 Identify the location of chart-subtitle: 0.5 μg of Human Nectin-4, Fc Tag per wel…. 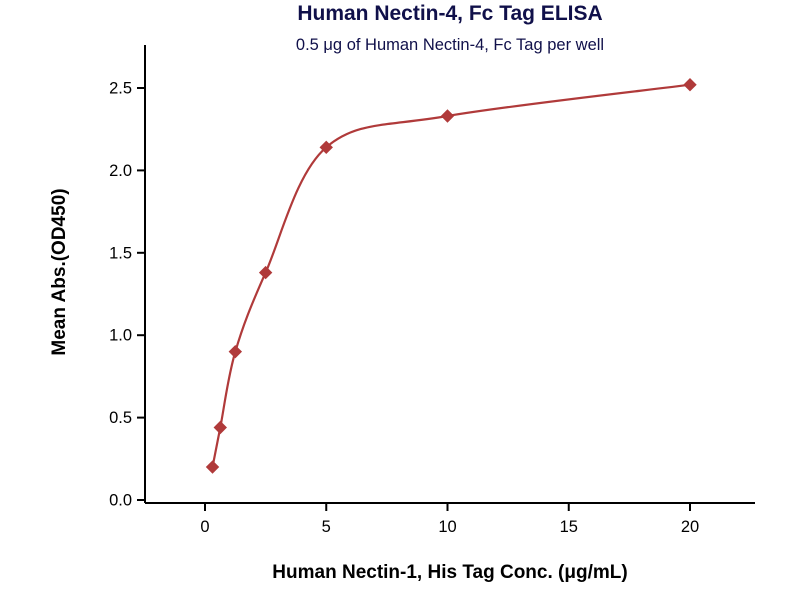
(450, 45).